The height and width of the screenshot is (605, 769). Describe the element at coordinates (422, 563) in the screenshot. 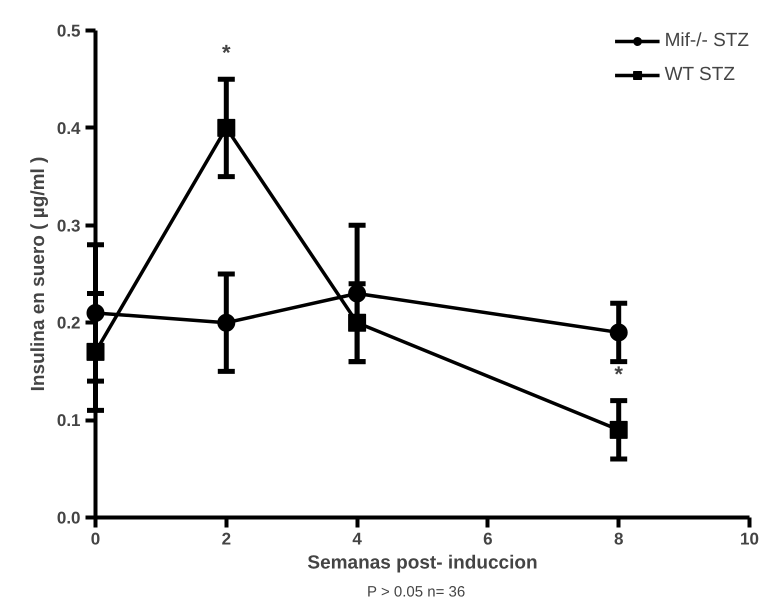

I see `x-axis-title: Semanas post- induccion` at that location.